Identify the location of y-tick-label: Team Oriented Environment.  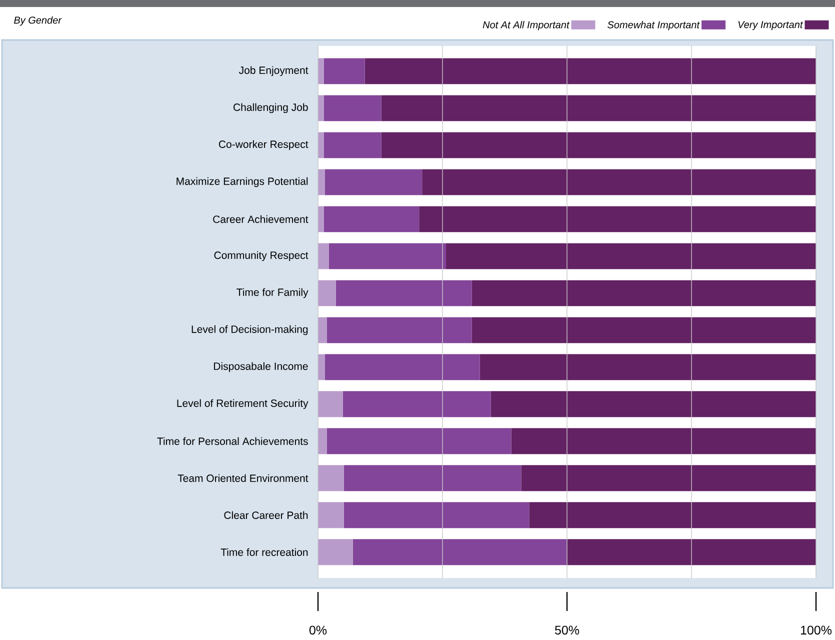
(243, 478).